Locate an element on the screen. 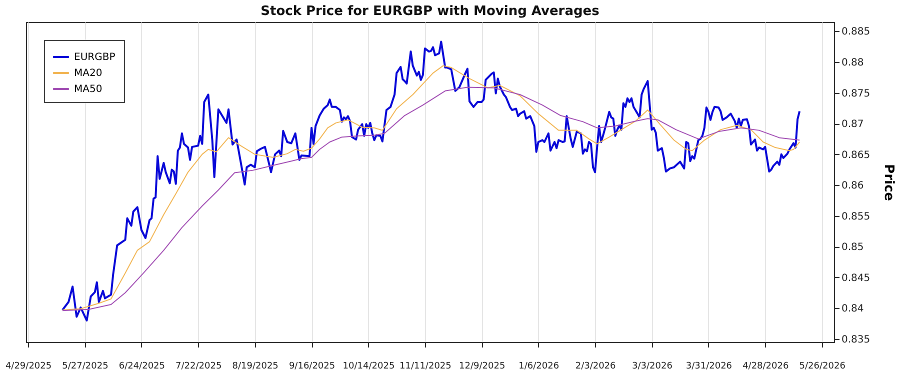 This screenshot has width=900, height=375. x-tick-label: 4/29/2025 is located at coordinates (28, 367).